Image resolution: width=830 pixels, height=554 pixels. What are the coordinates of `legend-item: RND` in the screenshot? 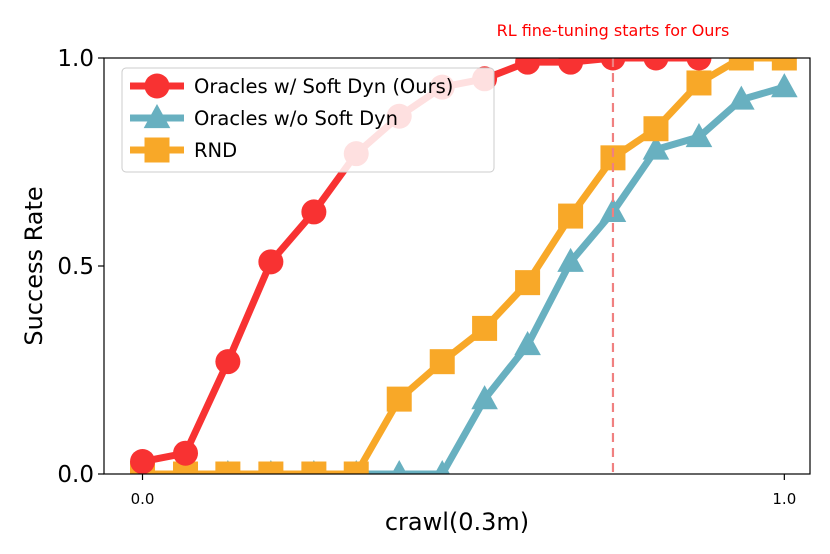 It's located at (183, 150).